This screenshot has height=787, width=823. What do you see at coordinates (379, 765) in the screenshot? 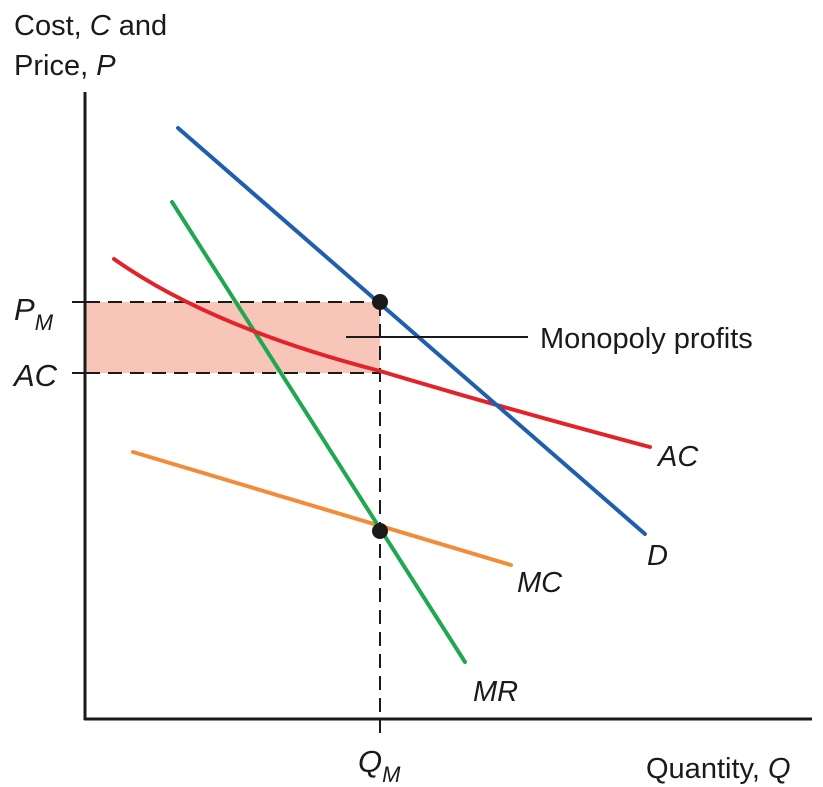
I see `quantity-tick-label: QM` at bounding box center [379, 765].